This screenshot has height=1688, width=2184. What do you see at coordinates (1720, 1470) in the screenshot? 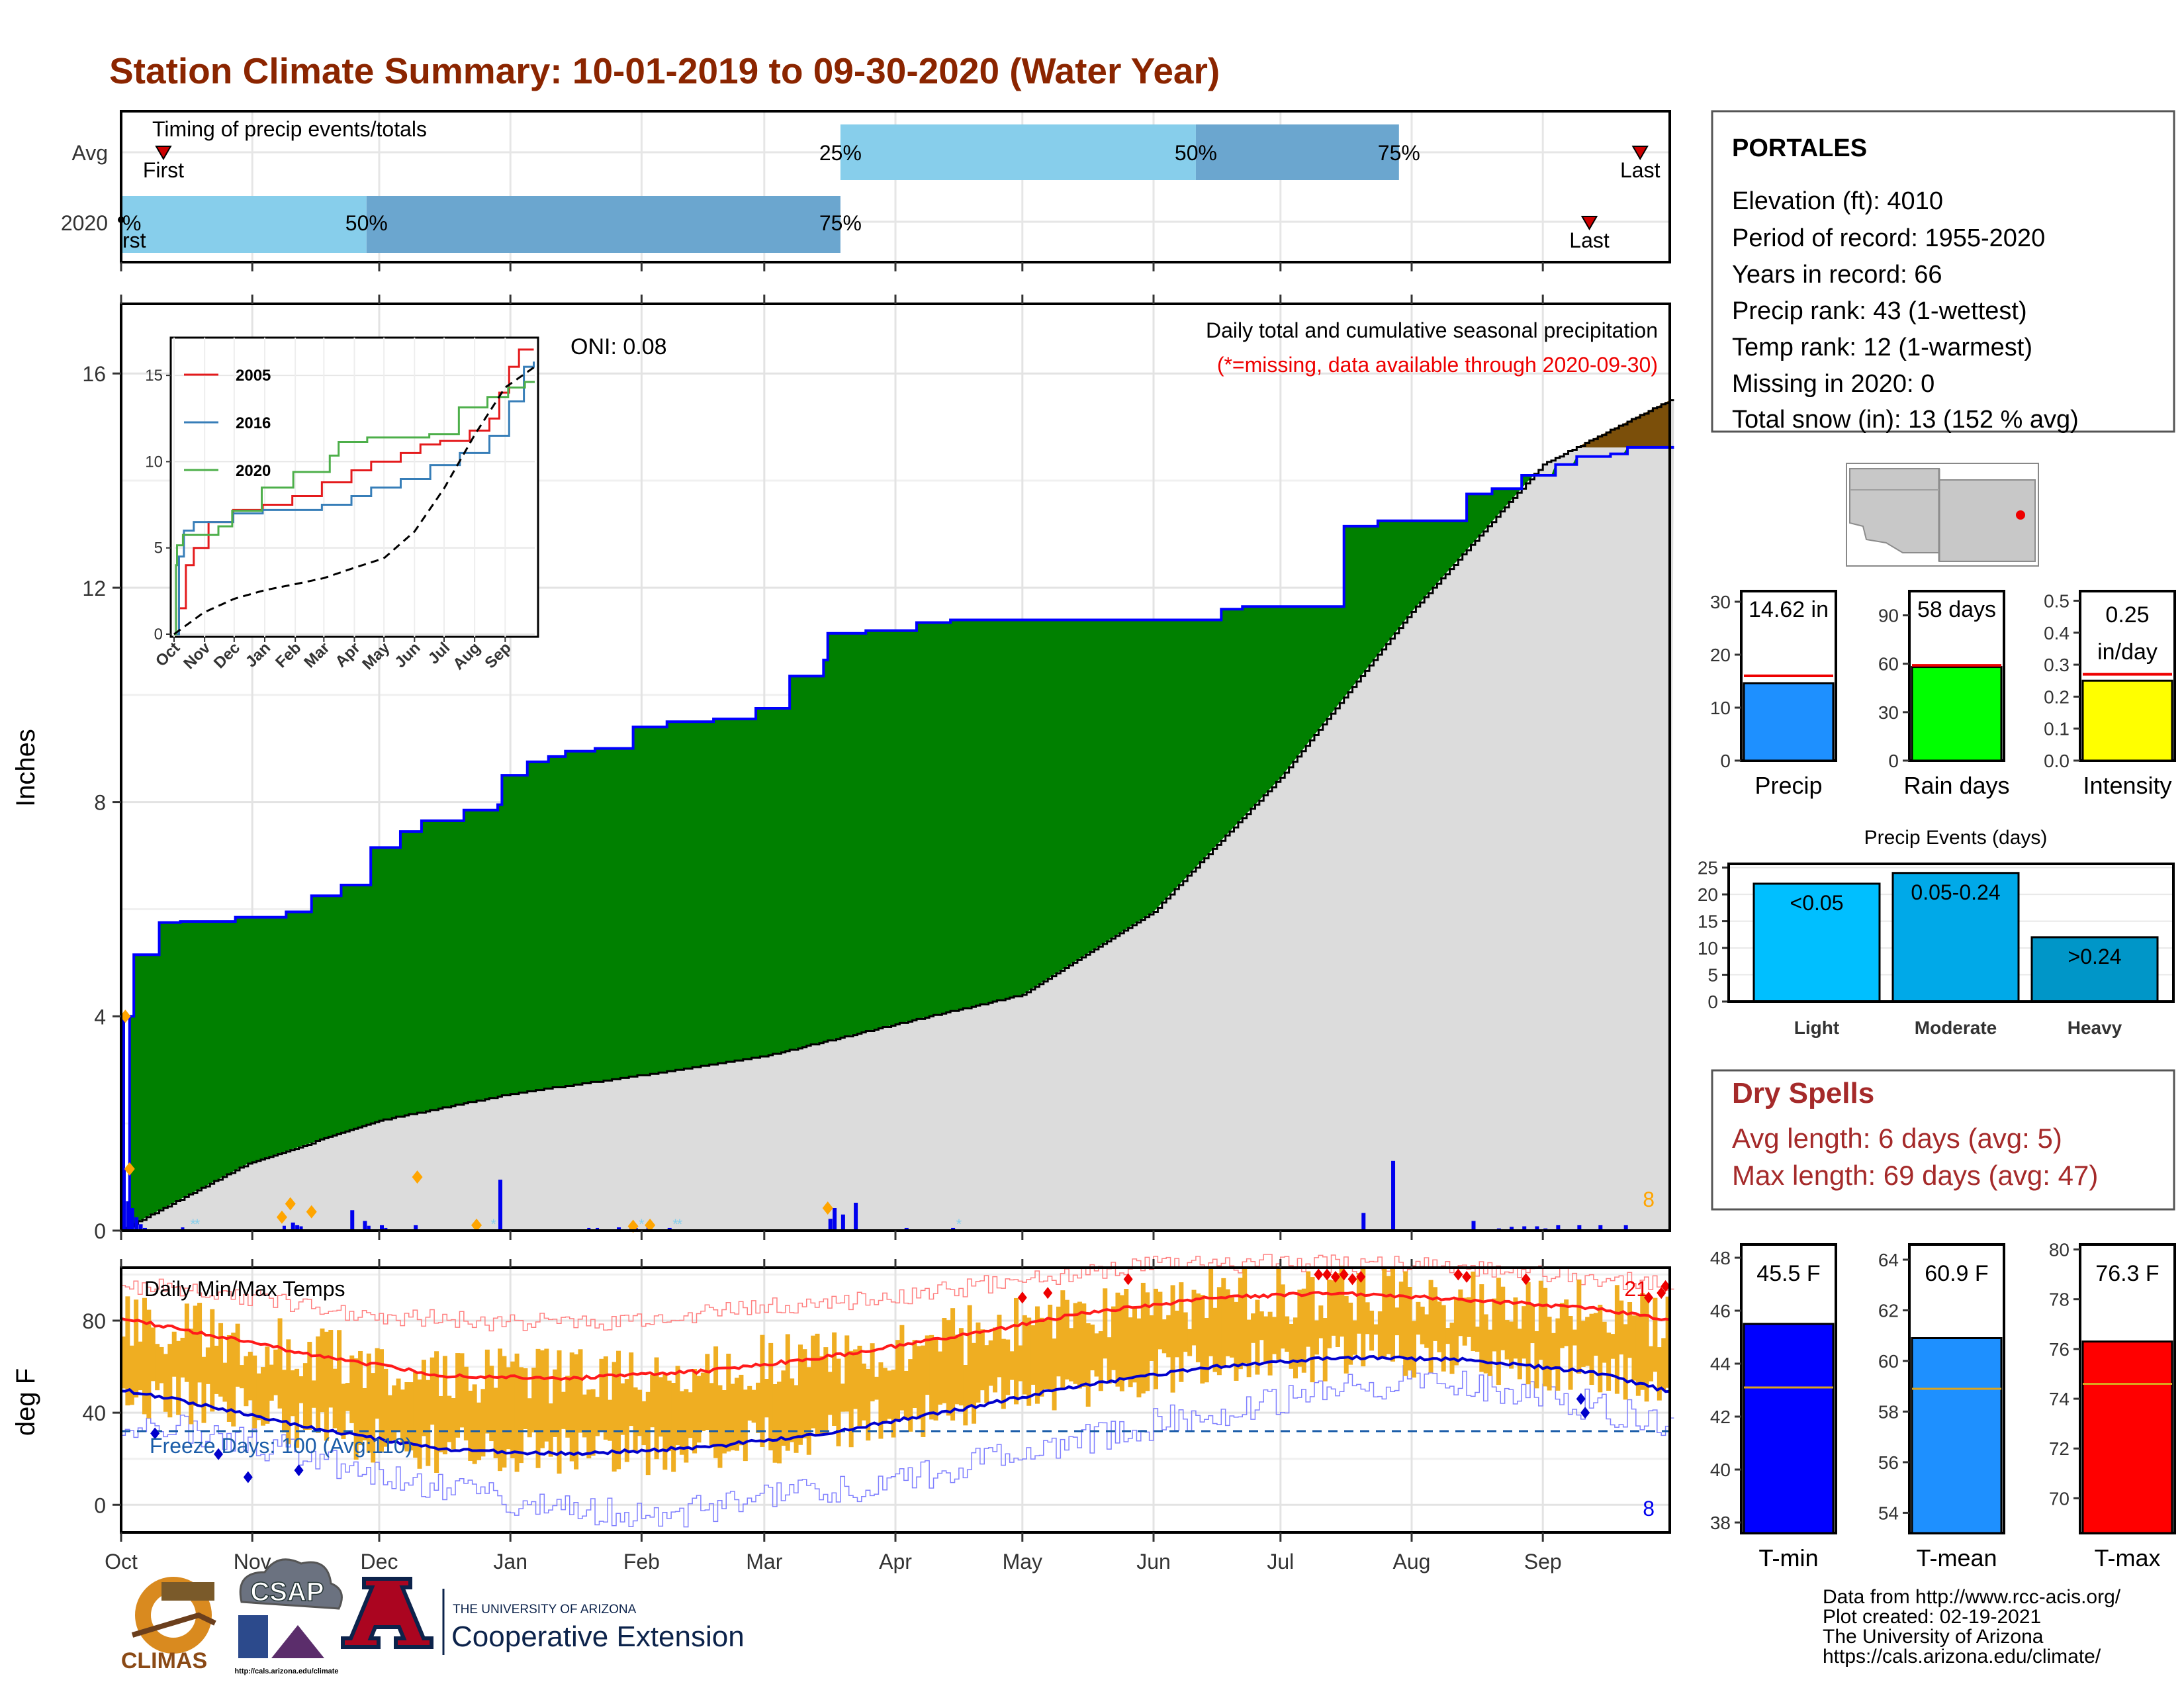
I see `side-chart-tick-label: 40` at bounding box center [1720, 1470].